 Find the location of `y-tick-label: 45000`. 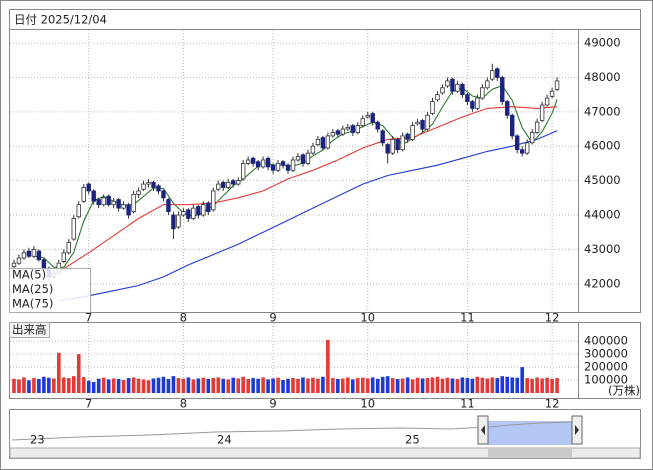

y-tick-label: 45000 is located at coordinates (602, 180).